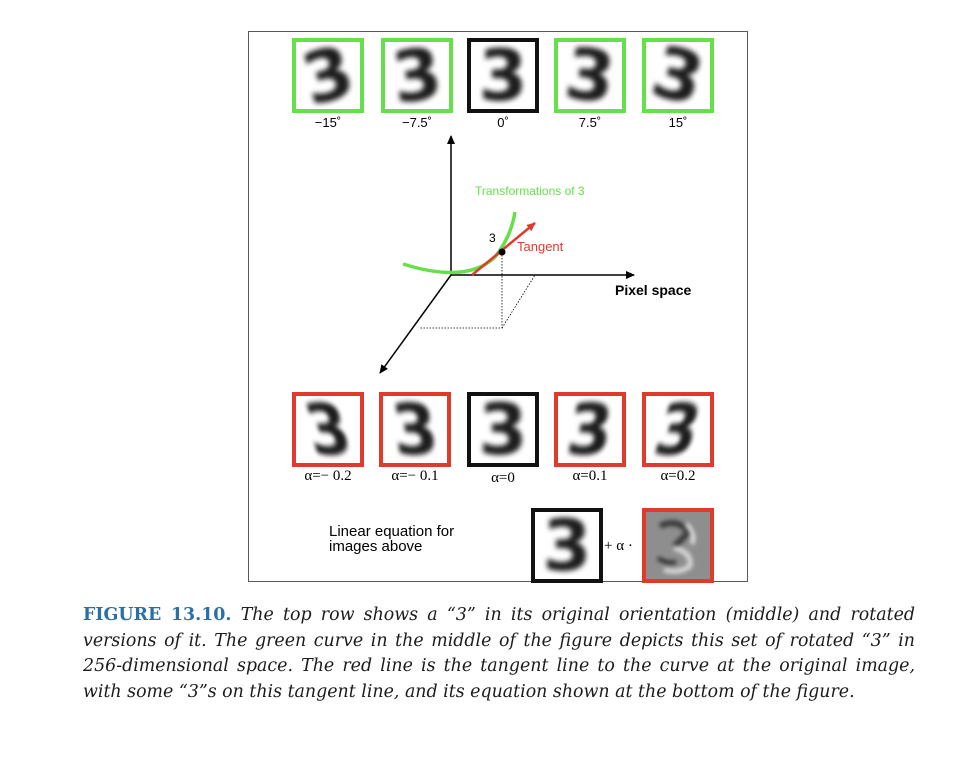  What do you see at coordinates (678, 545) in the screenshot?
I see `tangent-vector-image` at bounding box center [678, 545].